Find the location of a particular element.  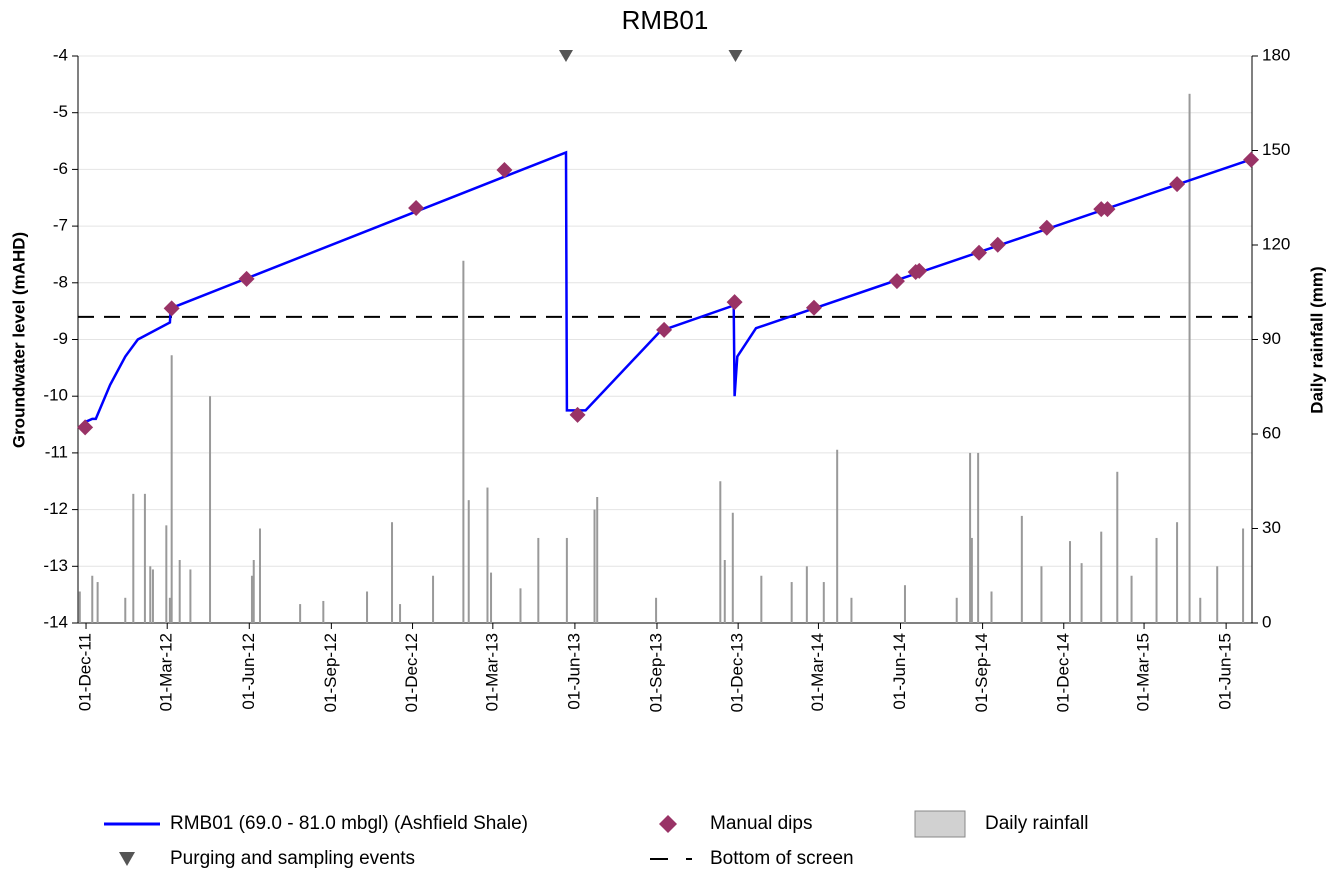

x-tick-label: 01-Mar-13 is located at coordinates (491, 672).